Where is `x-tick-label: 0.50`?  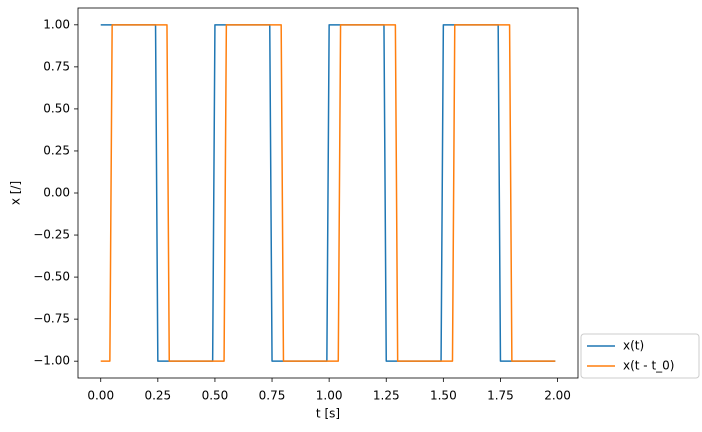
x-tick-label: 0.50 is located at coordinates (215, 396).